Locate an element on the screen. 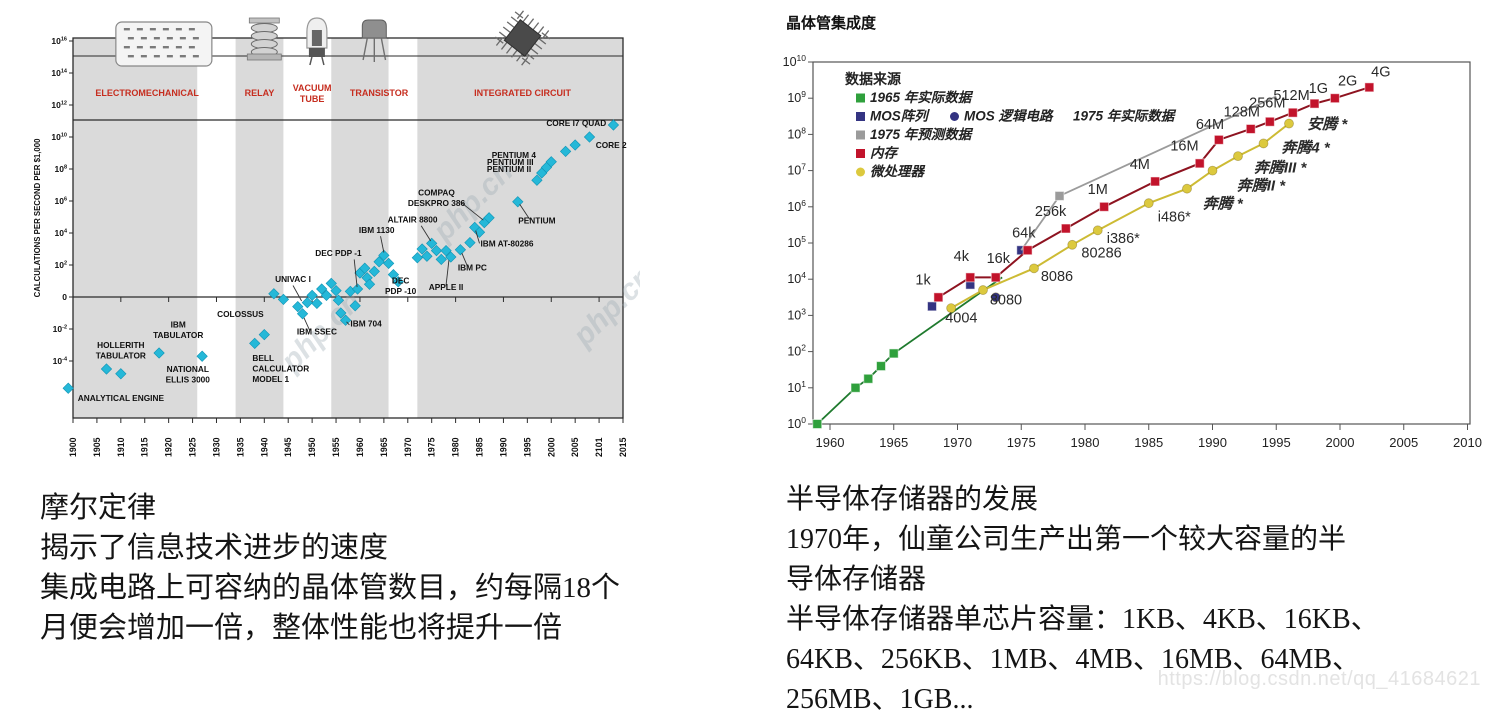  punched-card-icon is located at coordinates (164, 44).